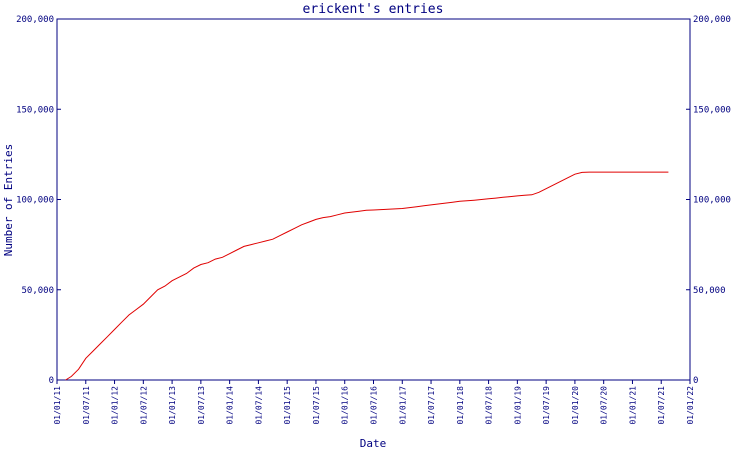 The height and width of the screenshot is (450, 750). Describe the element at coordinates (172, 405) in the screenshot. I see `x-tick-label: 01/01/13` at that location.